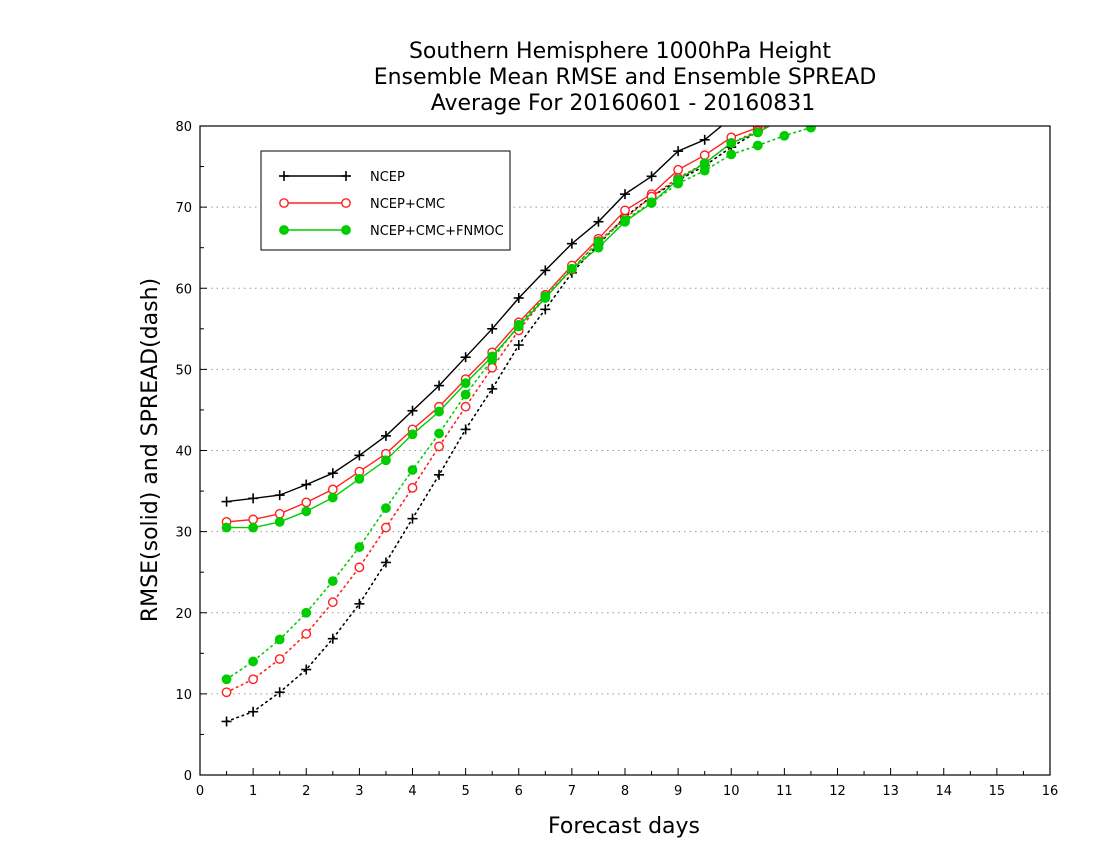 This screenshot has width=1100, height=850. What do you see at coordinates (1050, 791) in the screenshot?
I see `x-tick-label: 16` at bounding box center [1050, 791].